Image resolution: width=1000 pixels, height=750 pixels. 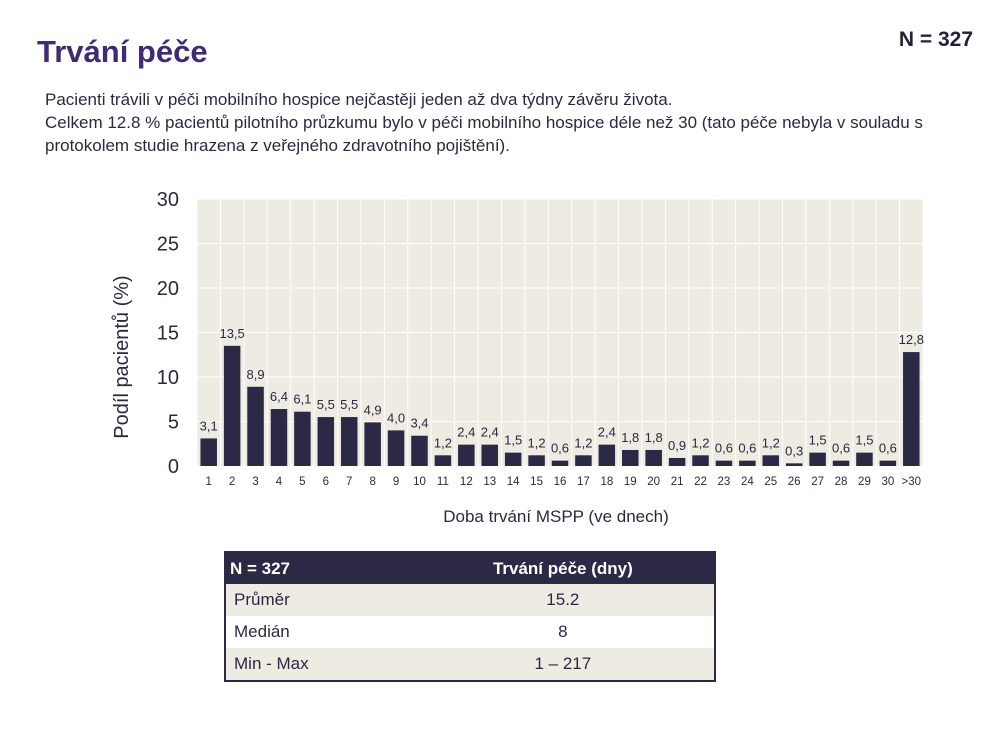 What do you see at coordinates (209, 425) in the screenshot?
I see `bar-value-label: 3,1` at bounding box center [209, 425].